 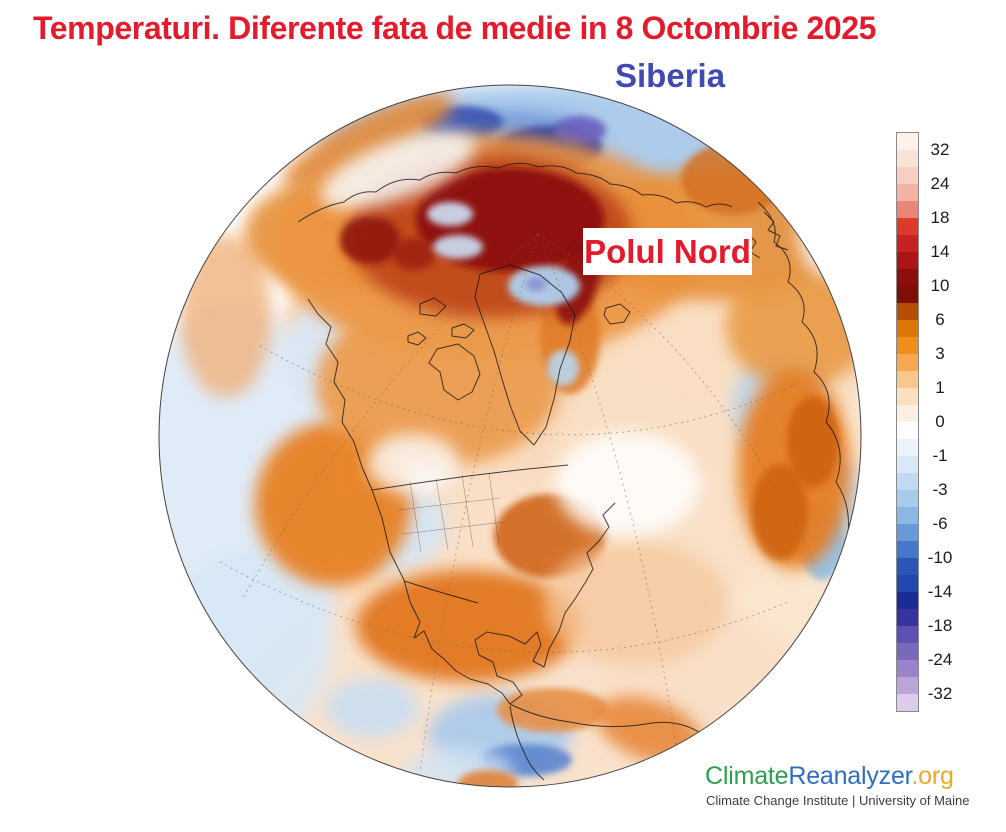 I want to click on colorbar-tick-label: -3, so click(x=940, y=489).